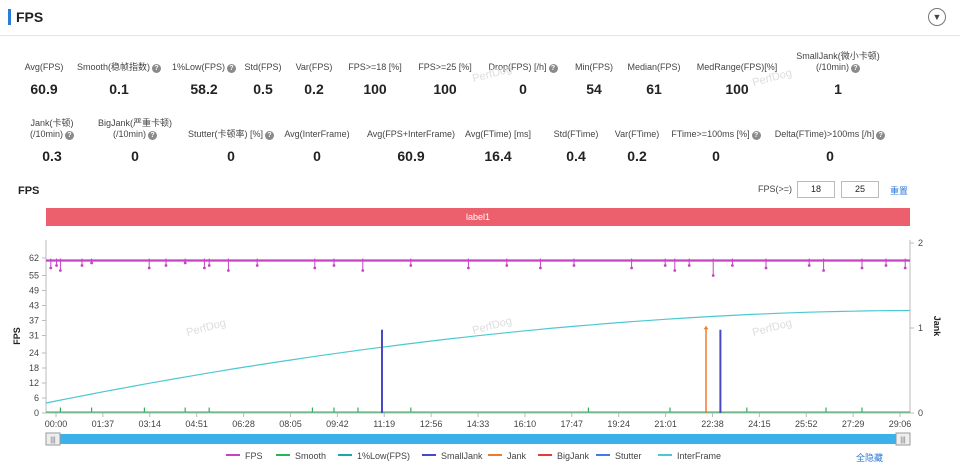 This screenshot has height=467, width=960. Describe the element at coordinates (445, 67) in the screenshot. I see `stat-label: FPS>=25 [%]` at that location.